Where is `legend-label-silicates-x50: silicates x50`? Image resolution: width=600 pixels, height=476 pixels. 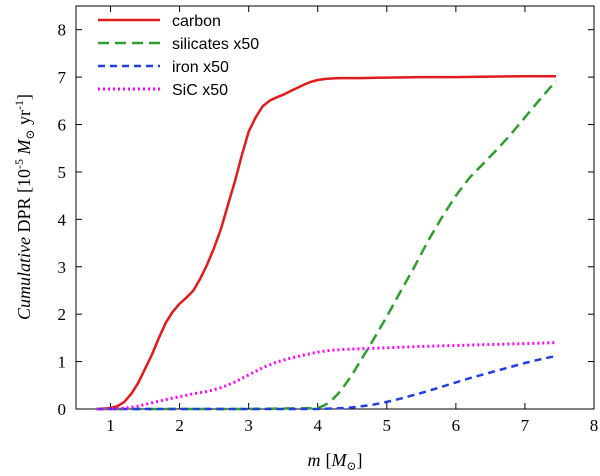
legend-label-silicates-x50: silicates x50 is located at coordinates (215, 44).